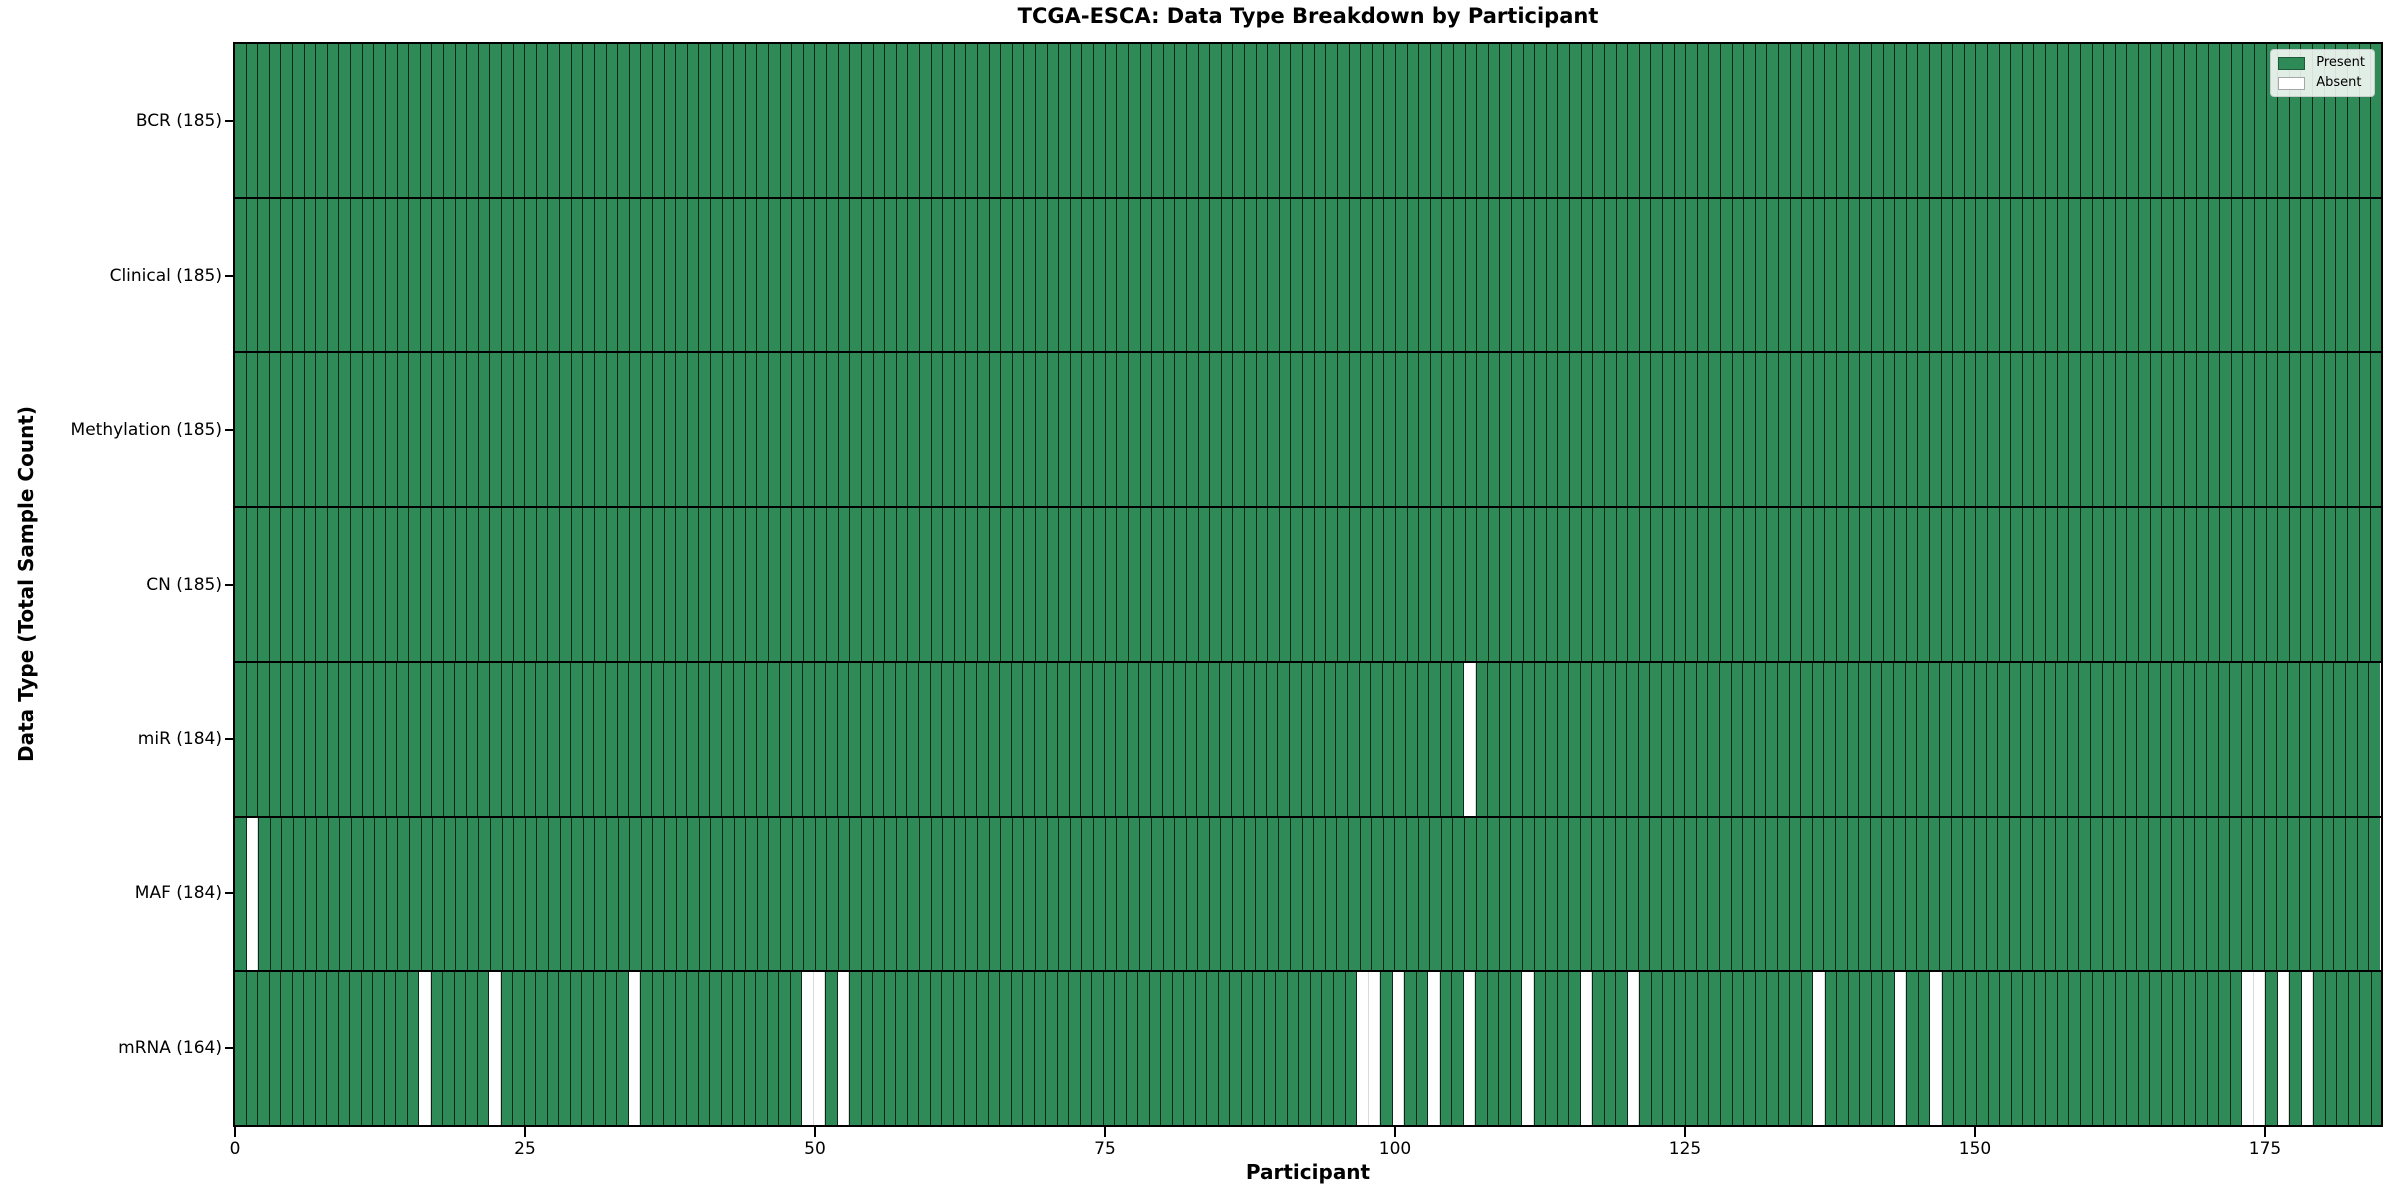  Describe the element at coordinates (2321, 63) in the screenshot. I see `legend-item-present: Present` at that location.